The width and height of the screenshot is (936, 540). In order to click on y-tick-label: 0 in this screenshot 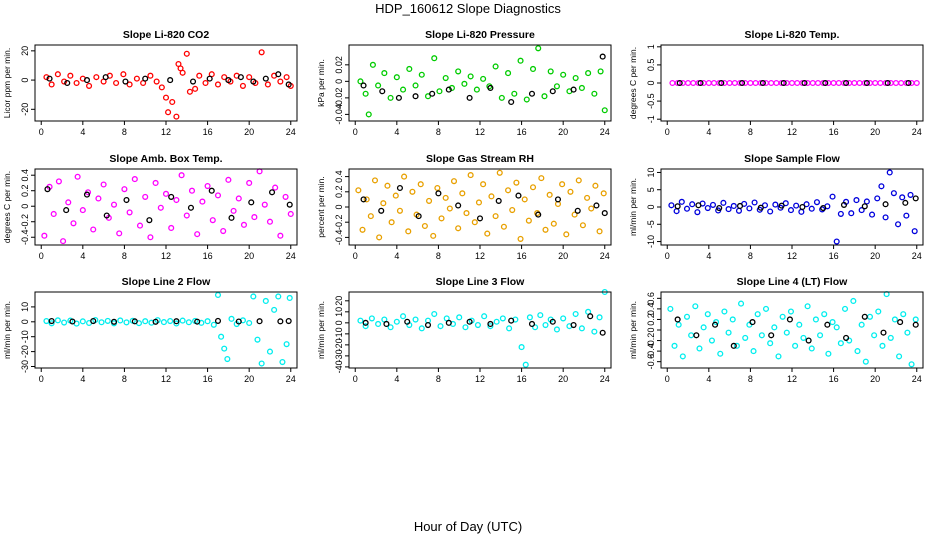, I will do `click(651, 206)`.